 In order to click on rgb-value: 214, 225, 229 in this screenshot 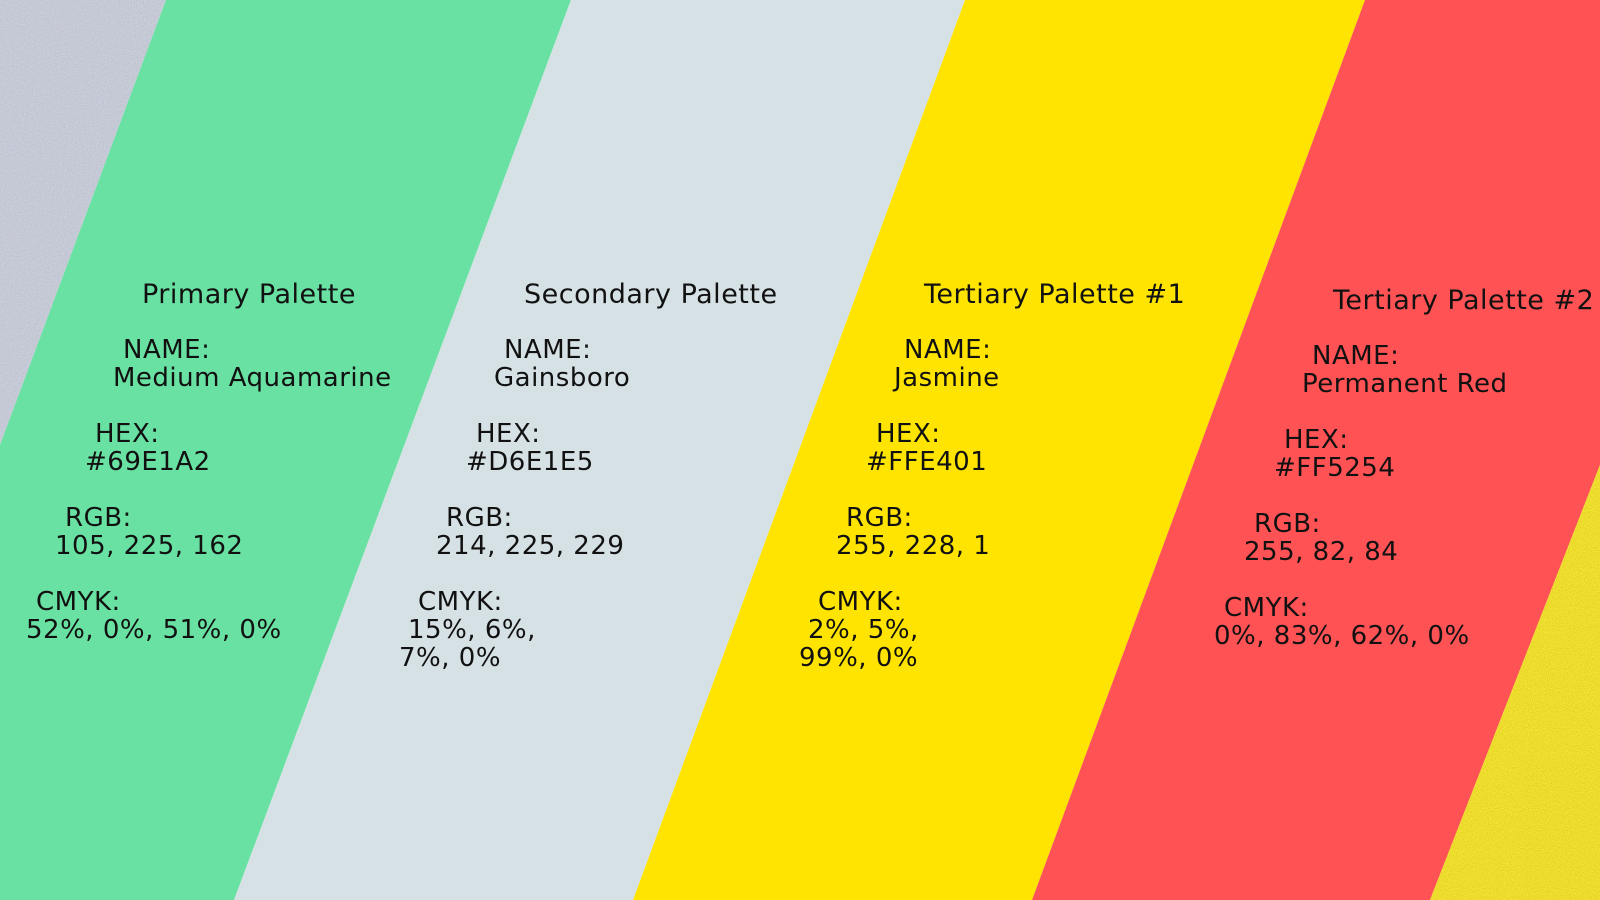, I will do `click(530, 546)`.